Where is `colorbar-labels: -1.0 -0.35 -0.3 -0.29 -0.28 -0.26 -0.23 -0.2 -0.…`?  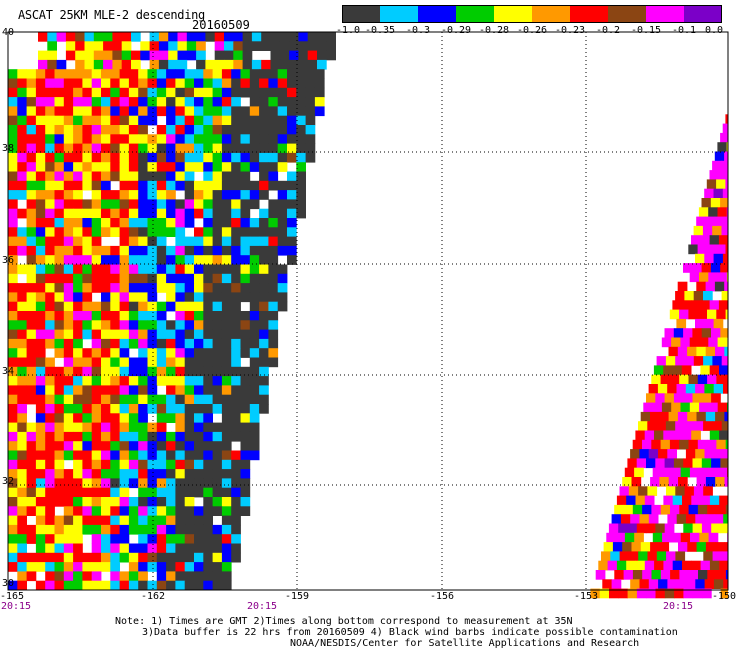
colorbar-labels: -1.0 -0.35 -0.3 -0.29 -0.28 -0.26 -0.23 -0.2 -0.… is located at coordinates (370, 32).